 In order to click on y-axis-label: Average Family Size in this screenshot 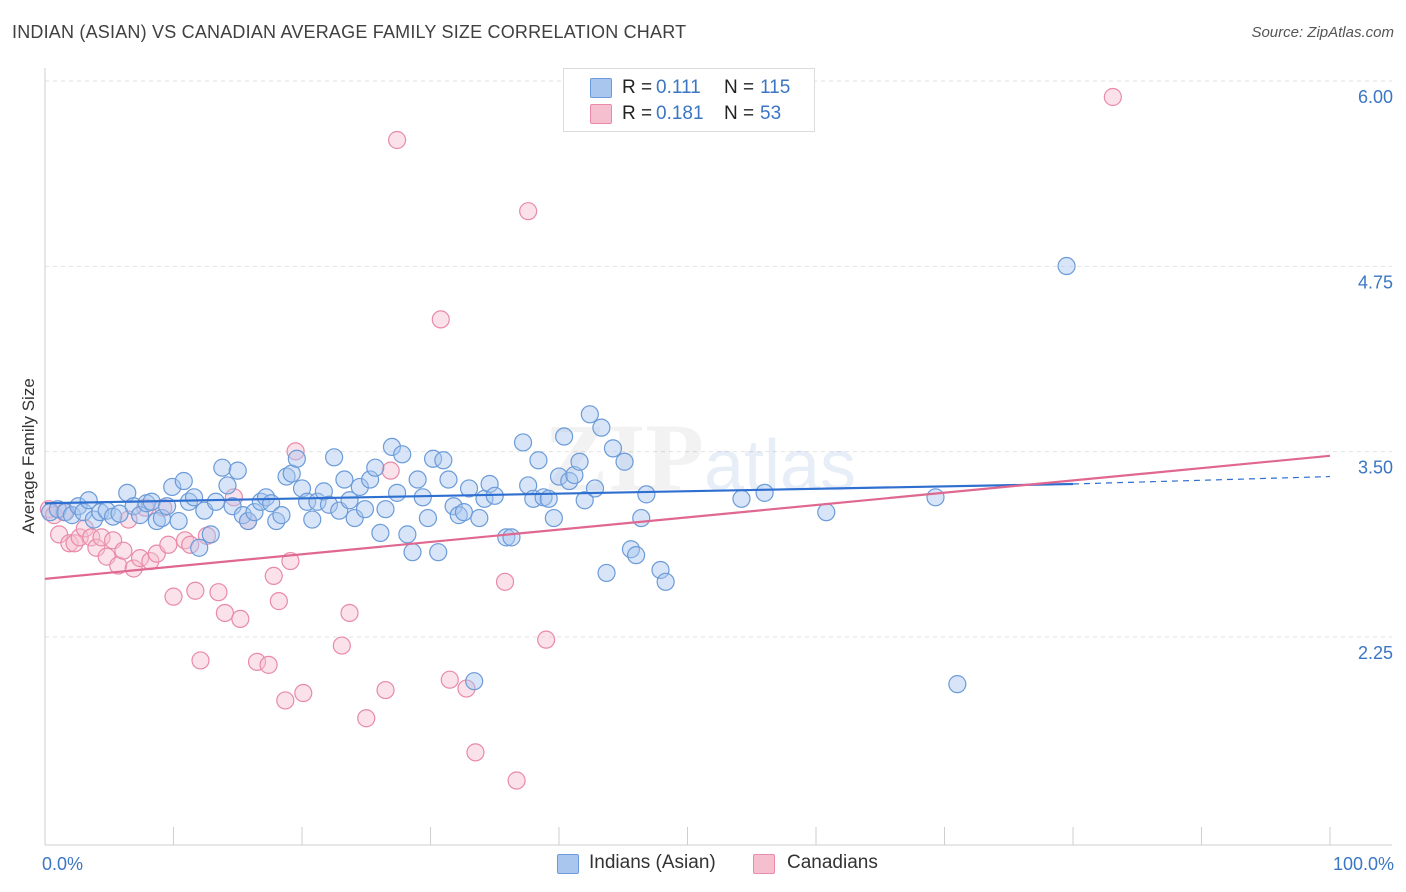, I will do `click(28, 456)`.